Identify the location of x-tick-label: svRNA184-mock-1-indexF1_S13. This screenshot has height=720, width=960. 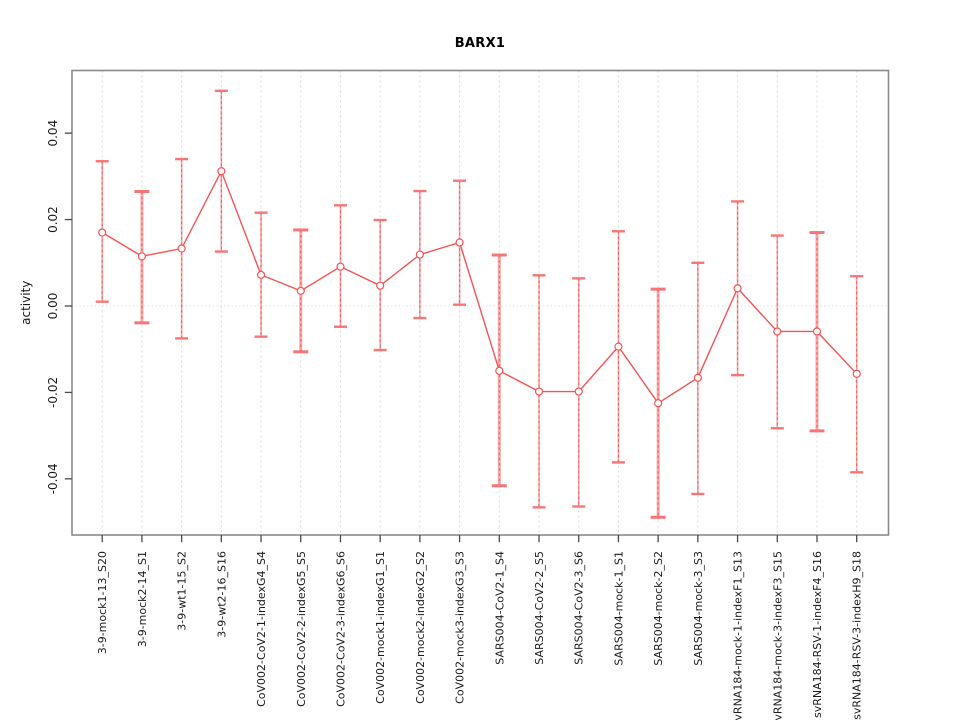
(738, 635).